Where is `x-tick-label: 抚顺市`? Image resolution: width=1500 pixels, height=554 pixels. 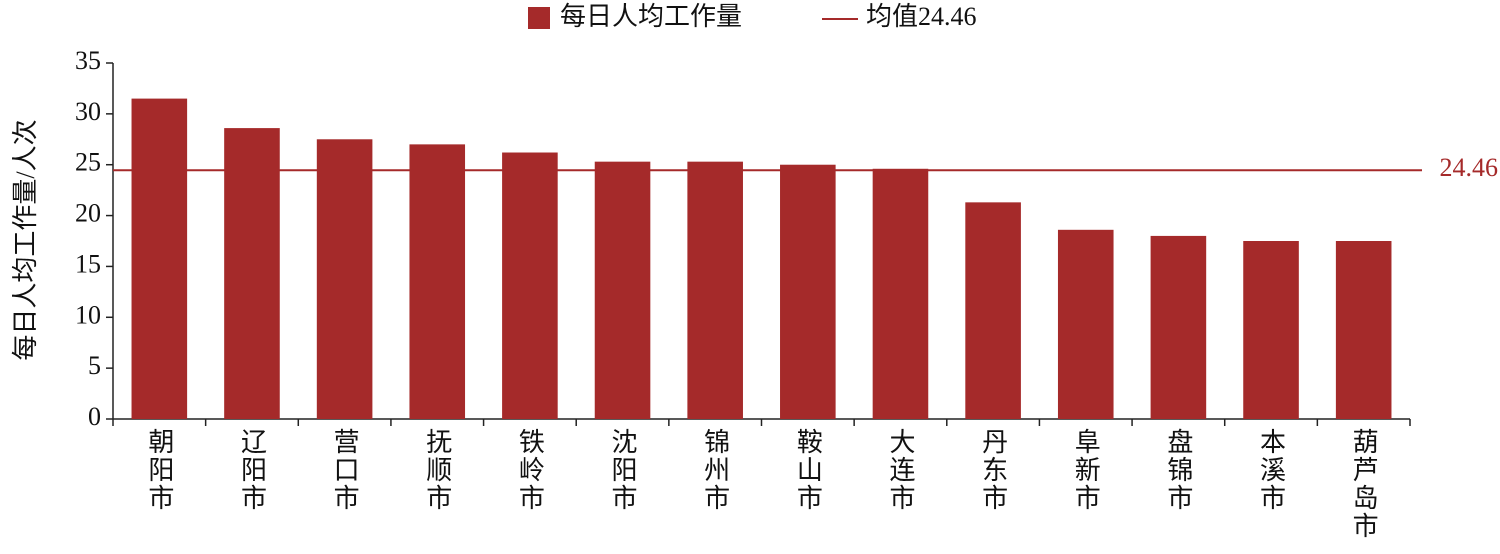 x-tick-label: 抚顺市 is located at coordinates (437, 470).